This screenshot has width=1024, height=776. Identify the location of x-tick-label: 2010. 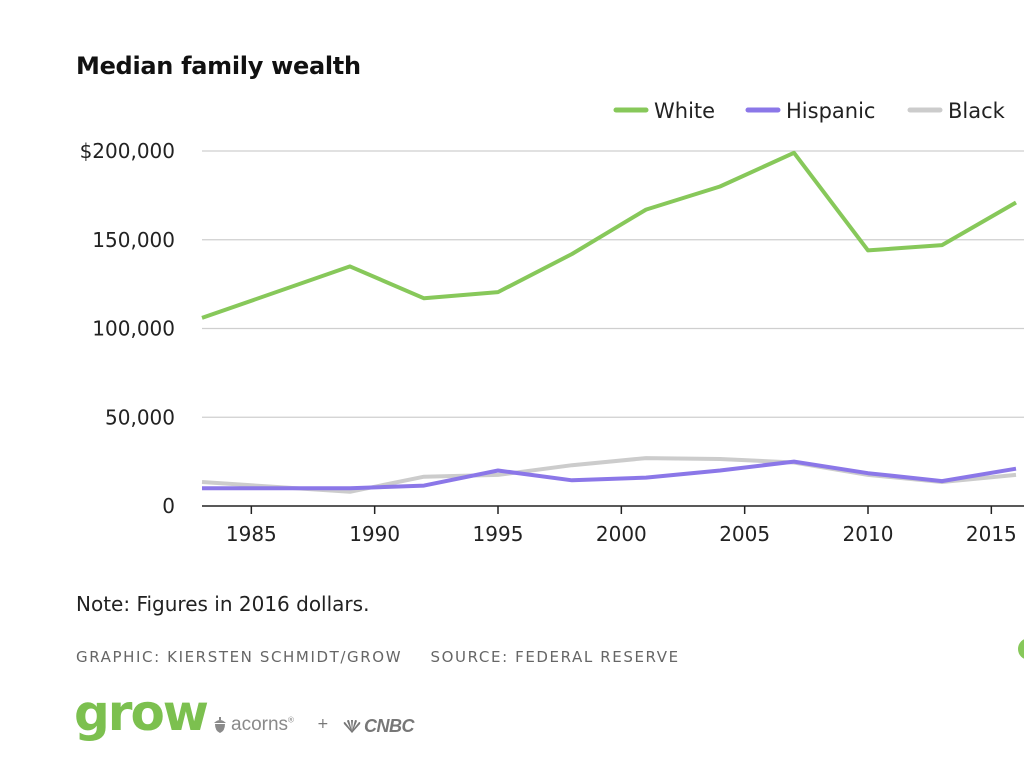
(868, 534).